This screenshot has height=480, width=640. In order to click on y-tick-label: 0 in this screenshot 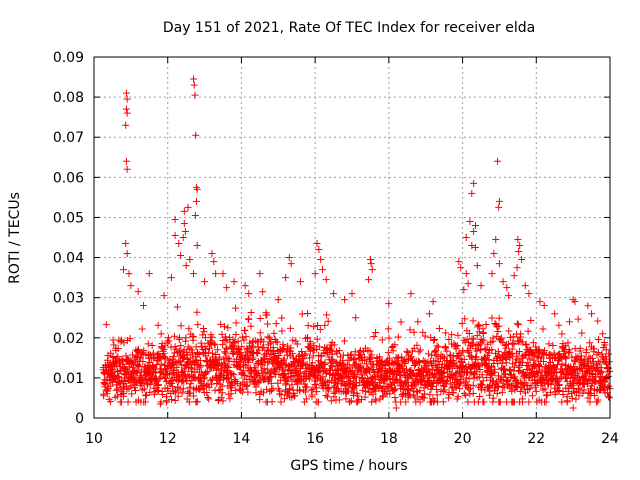, I will do `click(79, 419)`.